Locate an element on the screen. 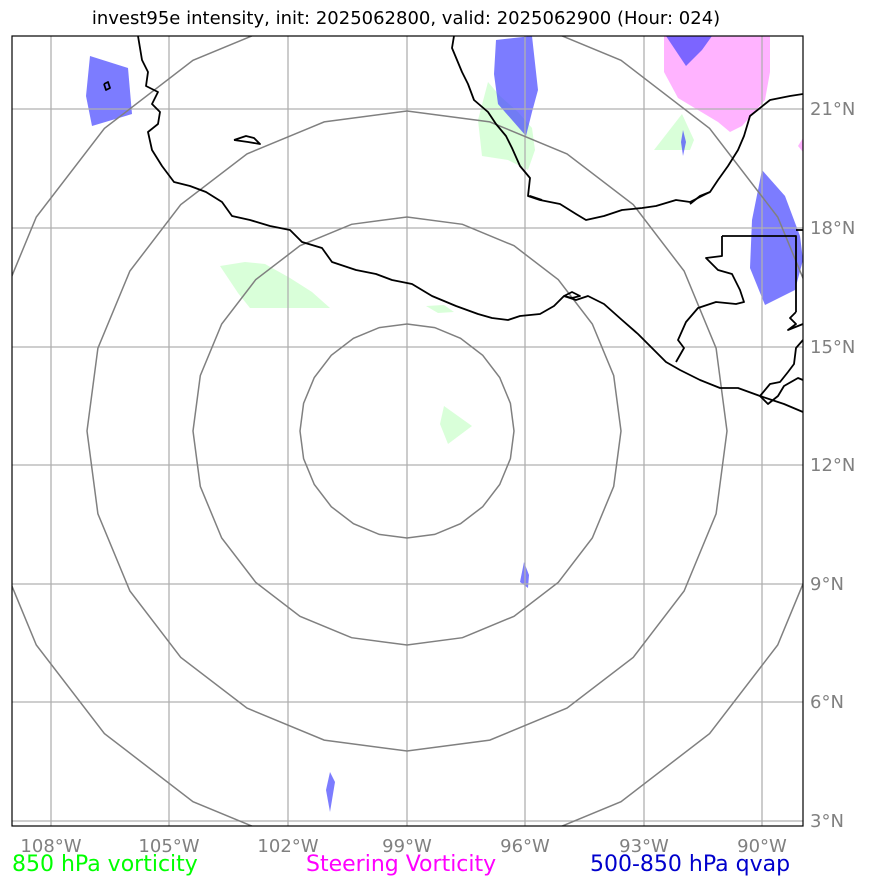 Image resolution: width=873 pixels, height=891 pixels. lat-label: 21°N is located at coordinates (832, 109).